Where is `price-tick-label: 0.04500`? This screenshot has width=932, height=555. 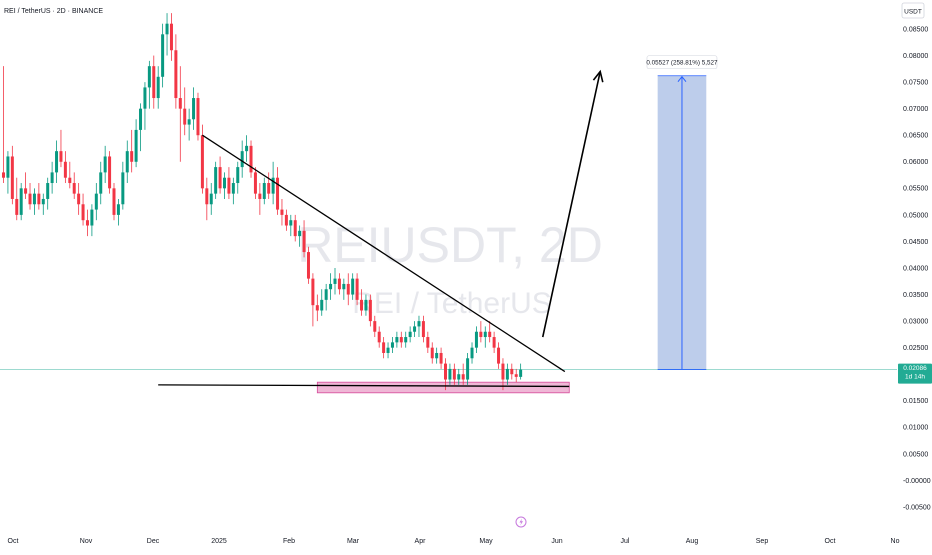
price-tick-label: 0.04500 is located at coordinates (915, 242).